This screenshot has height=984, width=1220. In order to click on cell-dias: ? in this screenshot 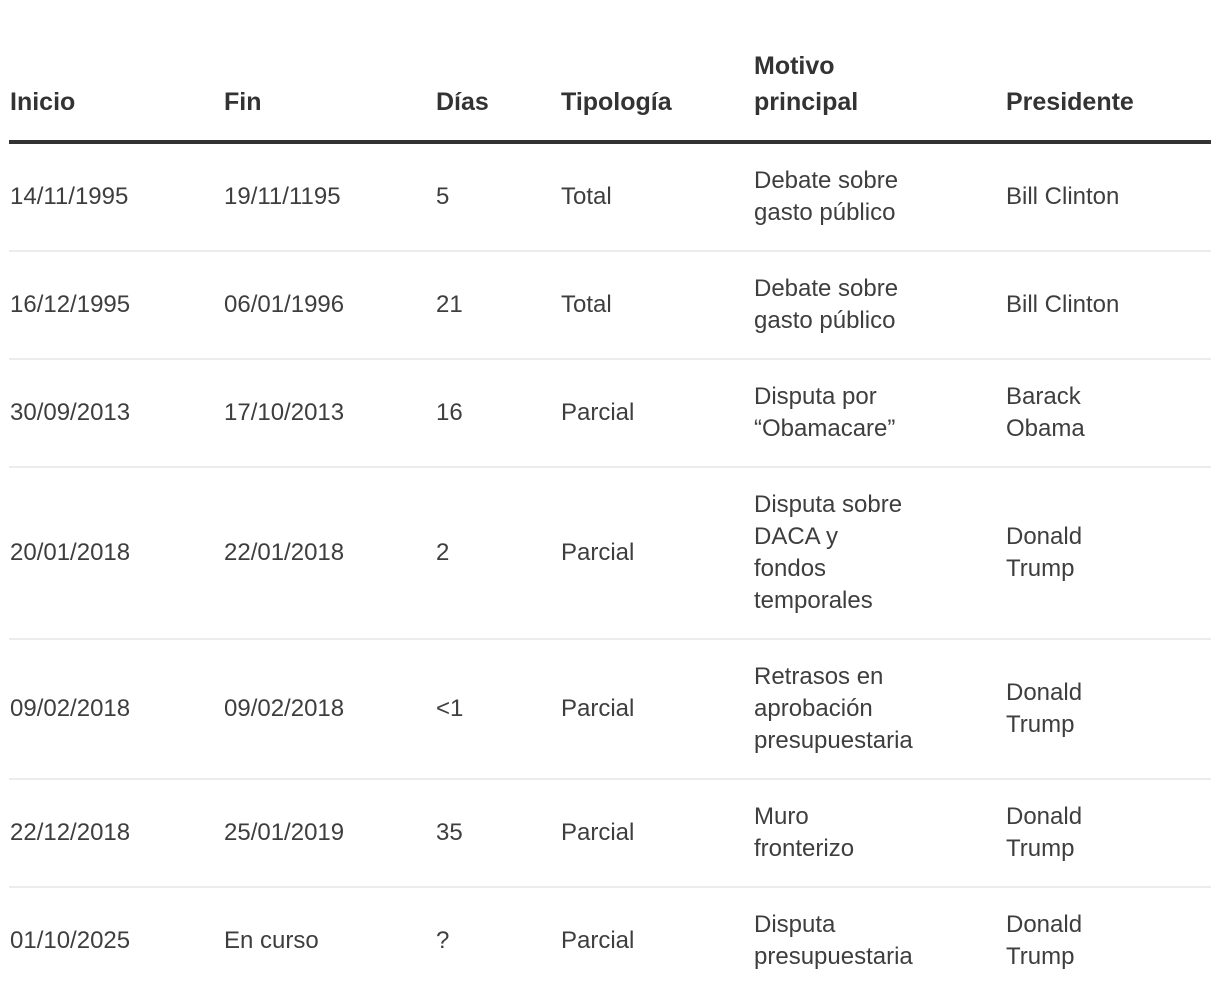, I will do `click(443, 940)`.